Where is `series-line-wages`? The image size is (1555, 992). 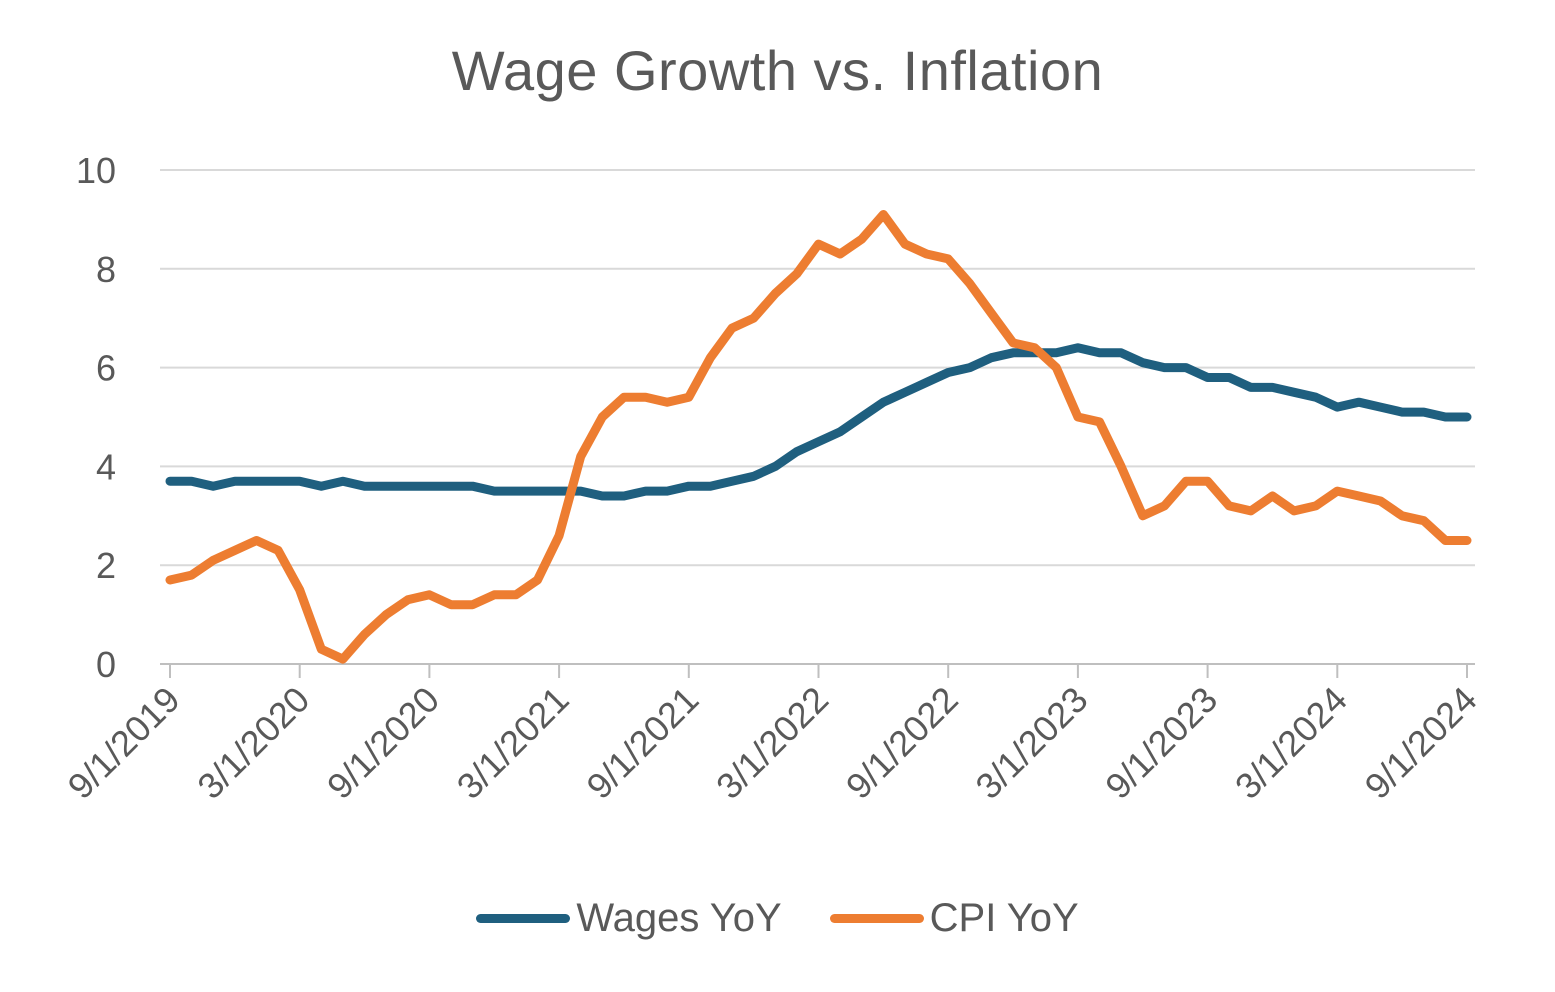 series-line-wages is located at coordinates (818, 422).